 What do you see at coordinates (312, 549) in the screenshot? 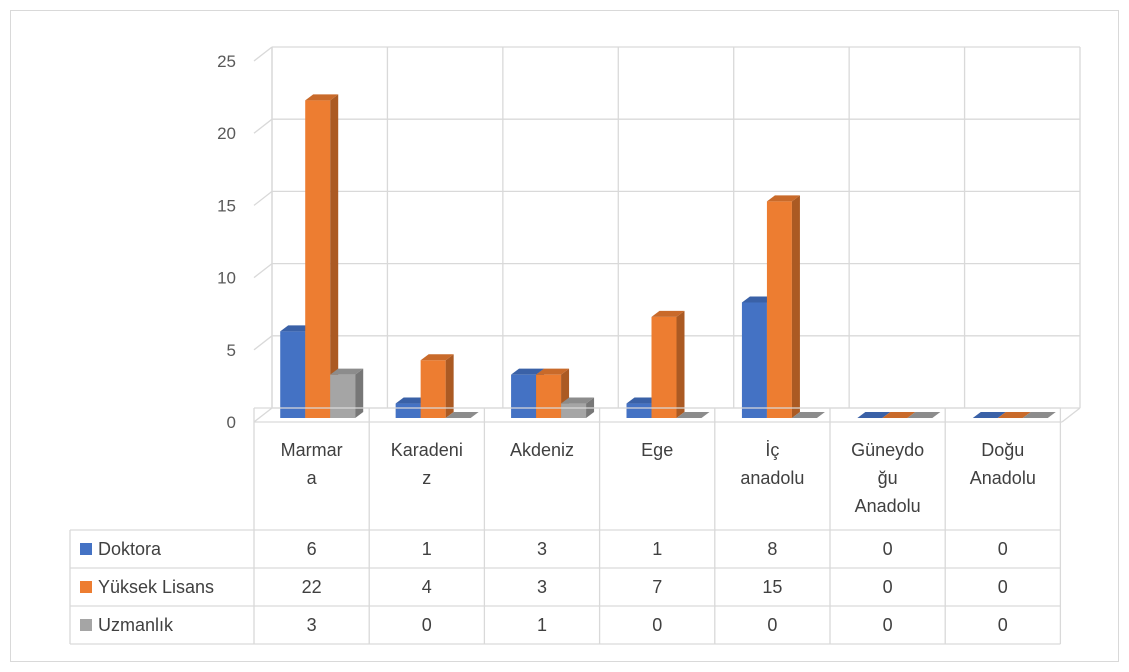
I see `table-value: 6` at bounding box center [312, 549].